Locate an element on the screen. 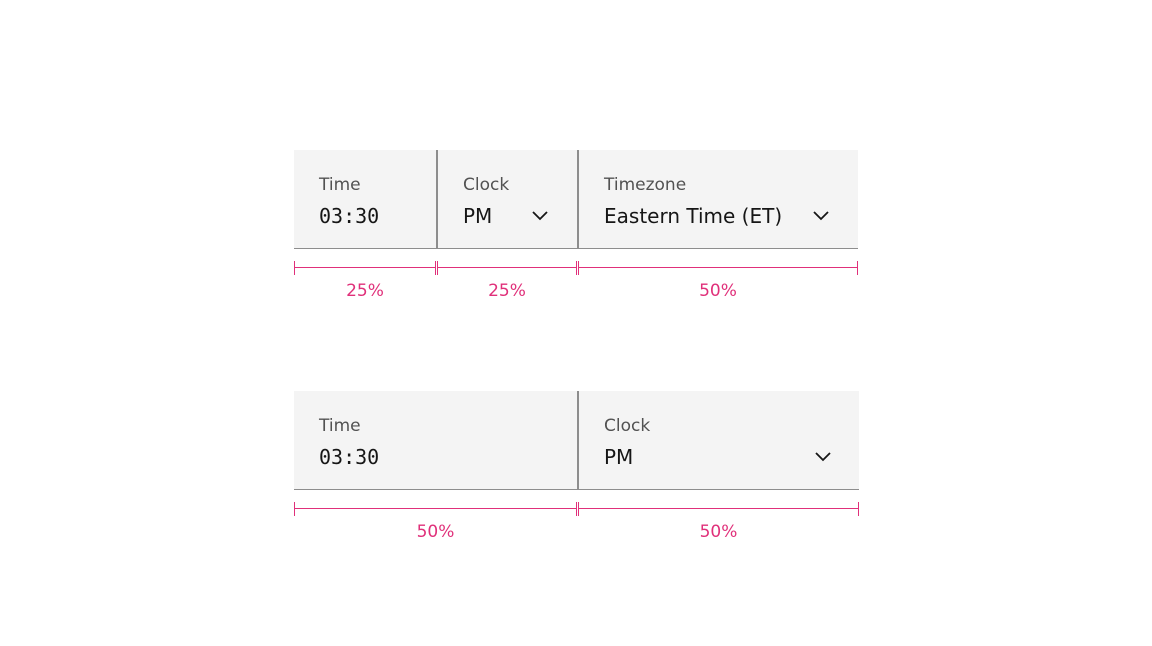 Image resolution: width=1152 pixels, height=646 pixels. timezone-label: Timezone is located at coordinates (645, 185).